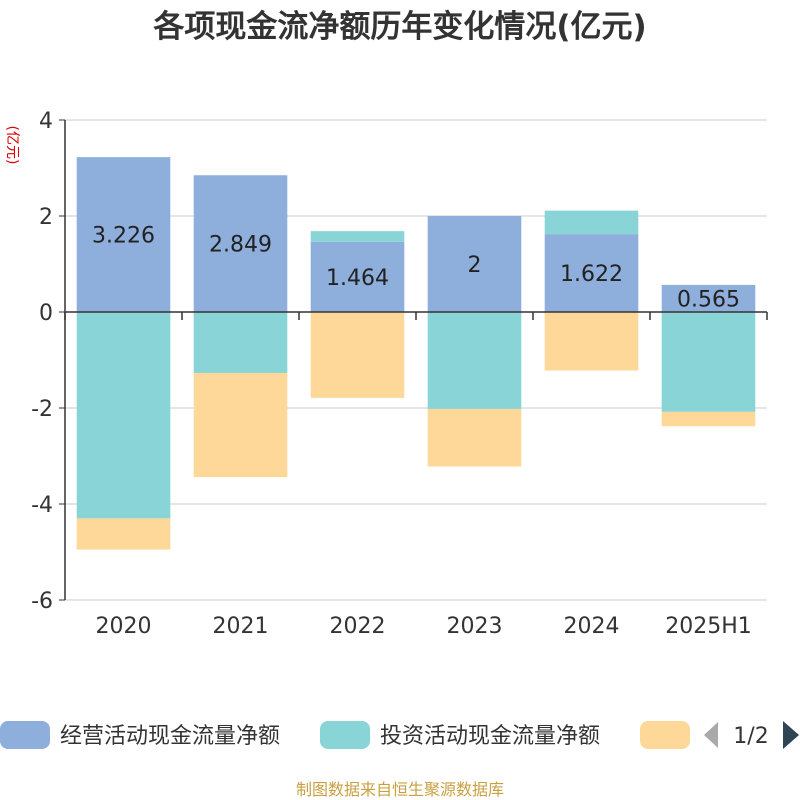 The height and width of the screenshot is (800, 800). I want to click on data-label-s0-2022: 1.464, so click(357, 278).